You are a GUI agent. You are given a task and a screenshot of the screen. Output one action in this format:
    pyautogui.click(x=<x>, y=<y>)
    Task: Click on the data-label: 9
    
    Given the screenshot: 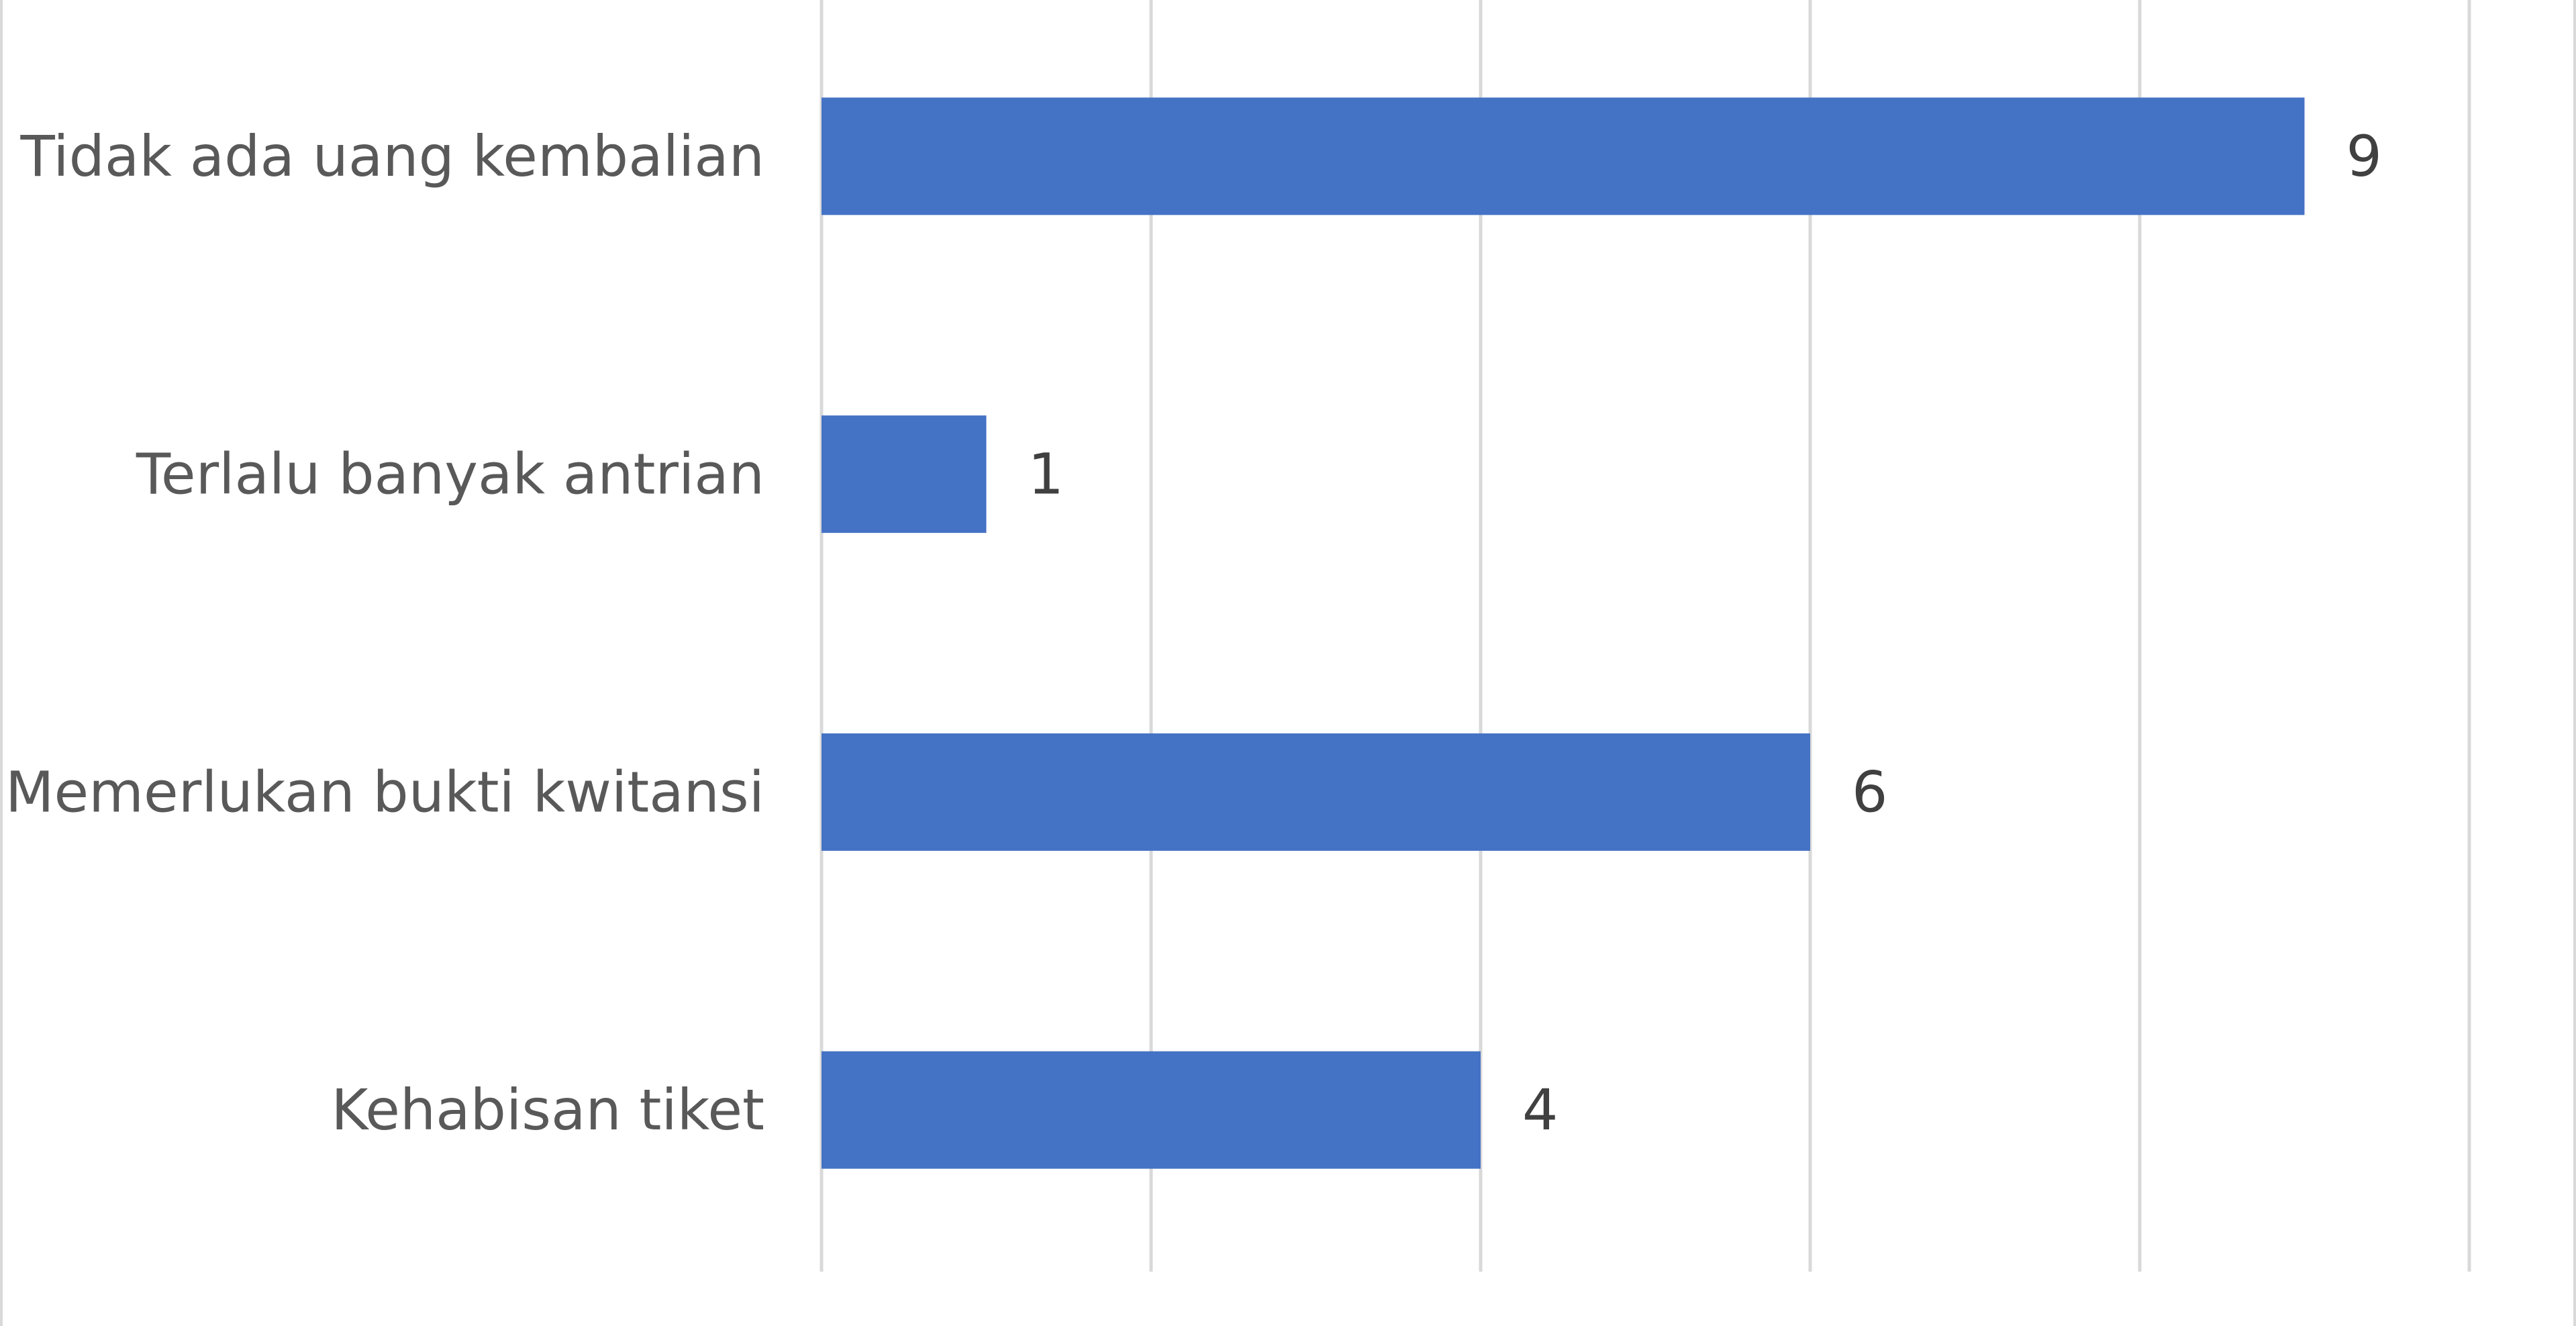 What is the action you would take?
    pyautogui.click(x=2364, y=156)
    